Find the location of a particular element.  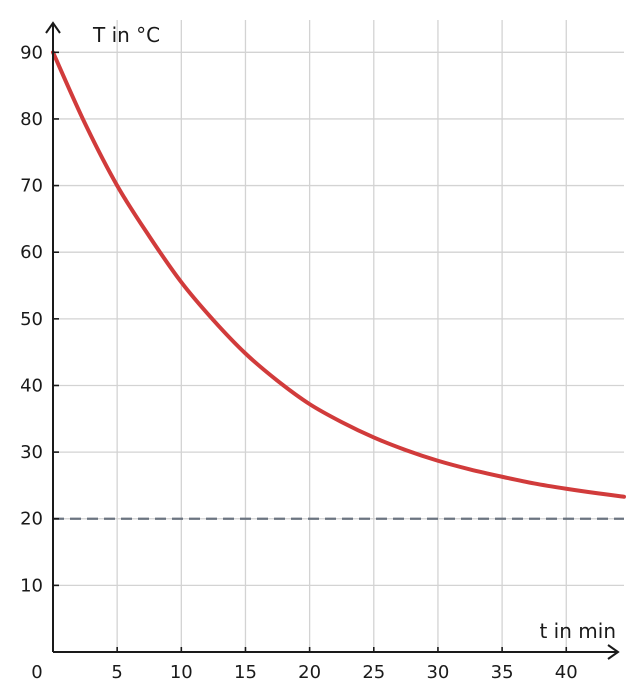

y-tick-label: 30 is located at coordinates (31, 452).